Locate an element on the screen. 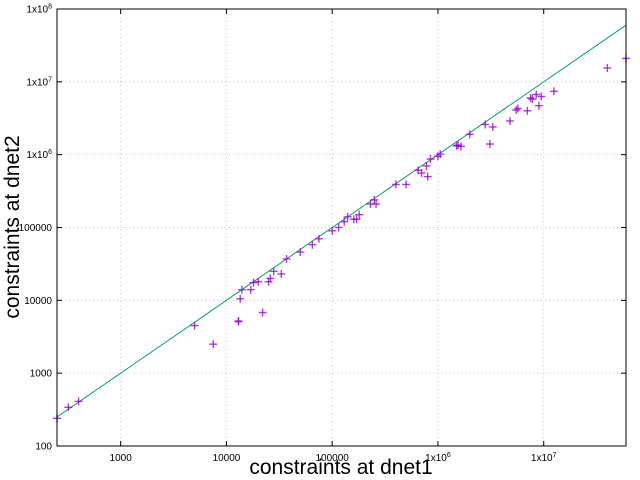 The height and width of the screenshot is (480, 640). x-tick-label: 1000 is located at coordinates (121, 458).